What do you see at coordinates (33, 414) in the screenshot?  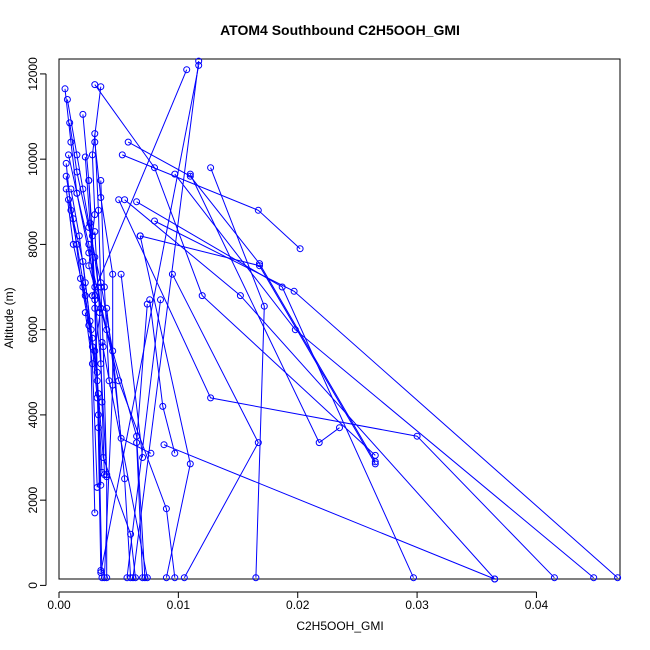 I see `y-tick-label: 4000` at bounding box center [33, 414].